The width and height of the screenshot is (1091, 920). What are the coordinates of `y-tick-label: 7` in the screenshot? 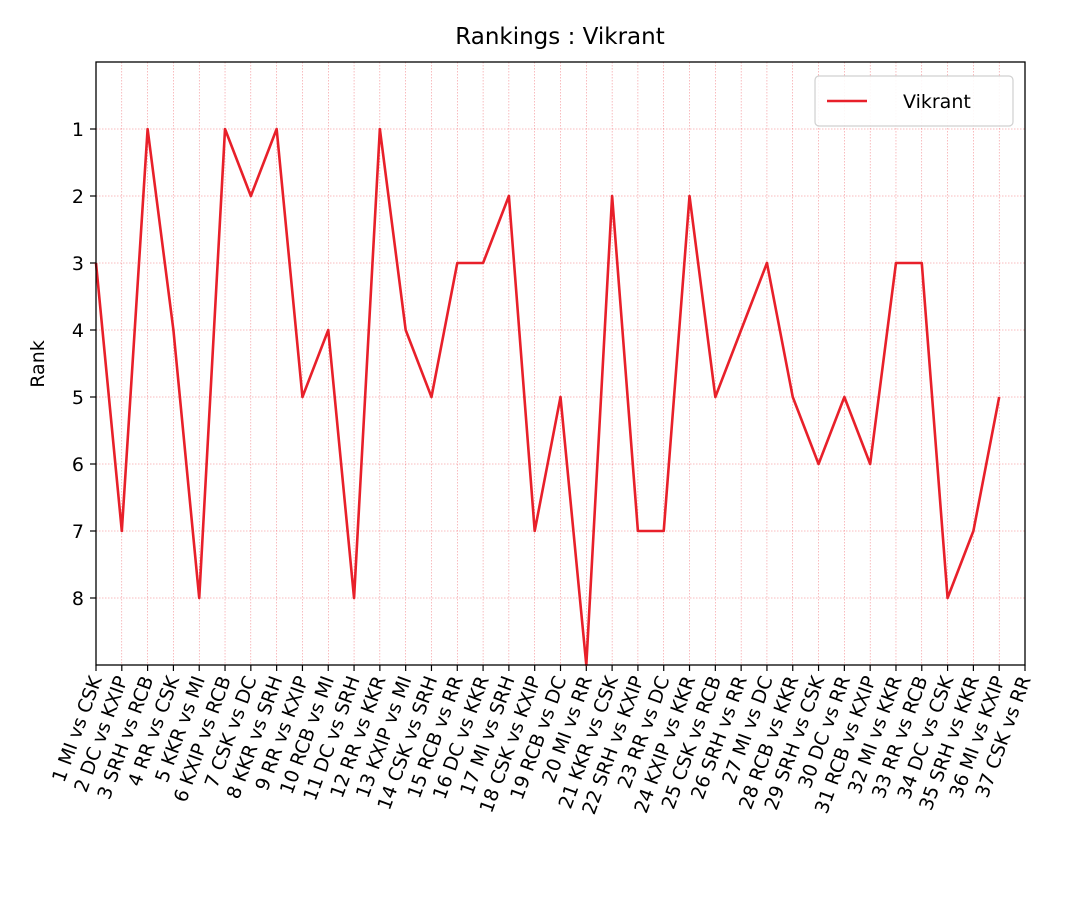 It's located at (78, 532).